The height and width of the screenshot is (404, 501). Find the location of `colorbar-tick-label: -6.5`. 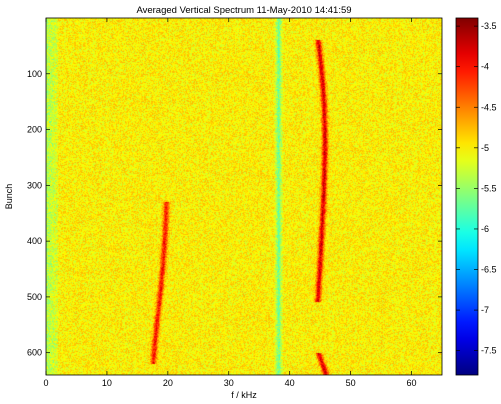

colorbar-tick-label: -6.5 is located at coordinates (489, 270).